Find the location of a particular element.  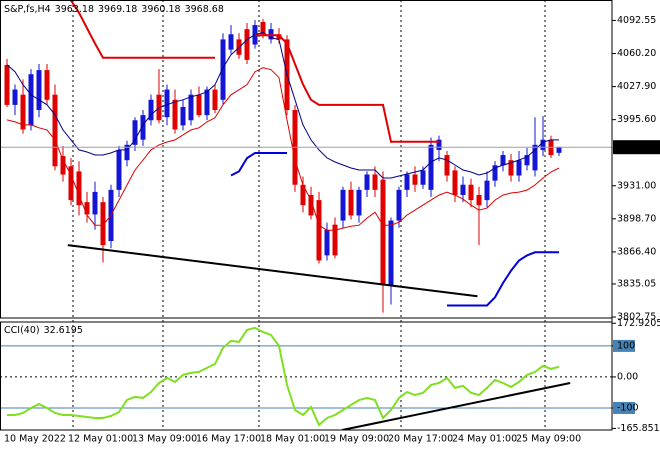

indicator-value: 32.6195 is located at coordinates (63, 330).